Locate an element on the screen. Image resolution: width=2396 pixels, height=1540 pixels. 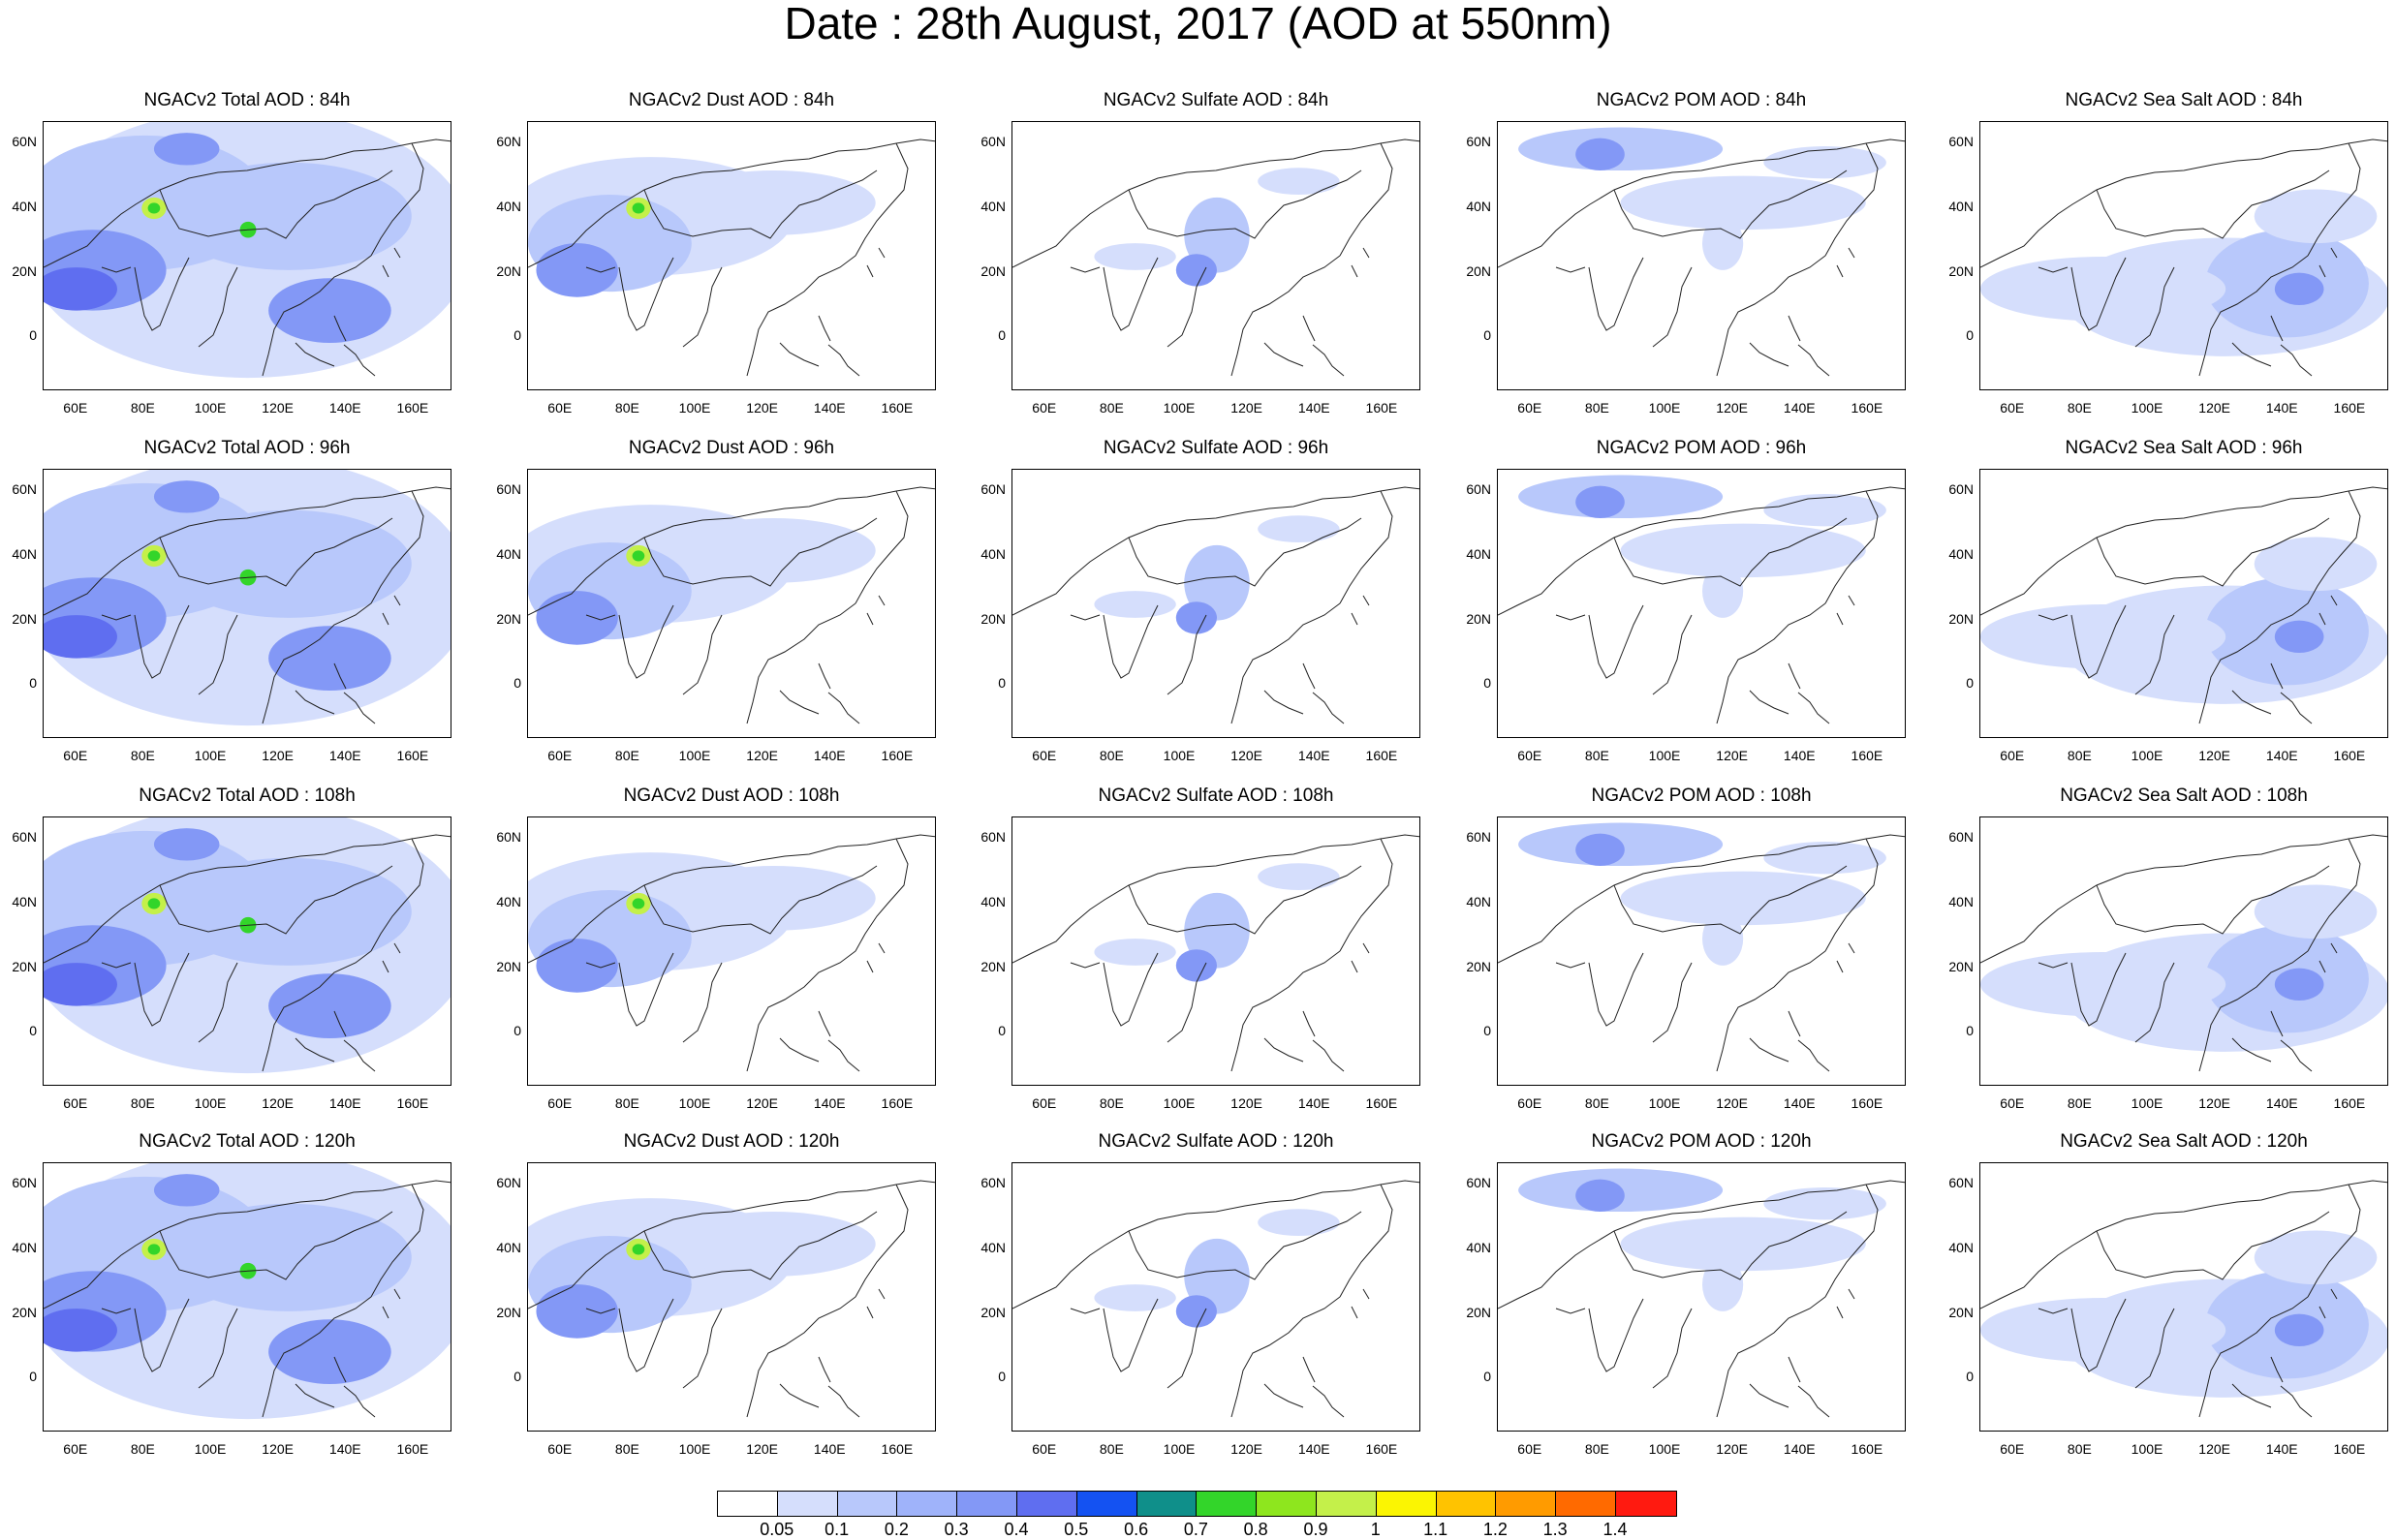
colorbar-label: 0.4 is located at coordinates (1017, 1529).